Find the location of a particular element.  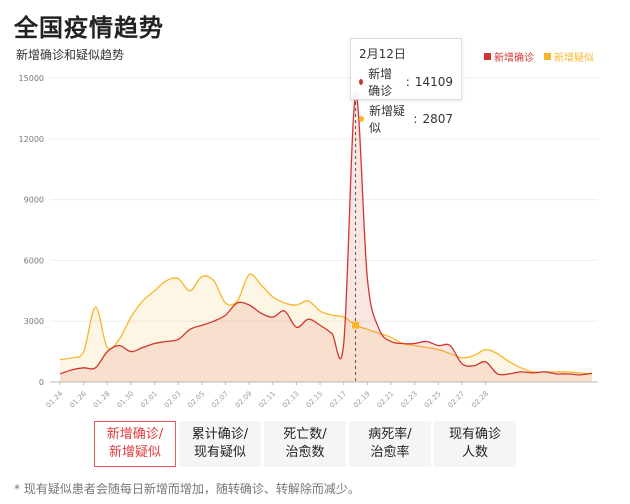

tab-label-line1: 死亡数/ is located at coordinates (305, 434).